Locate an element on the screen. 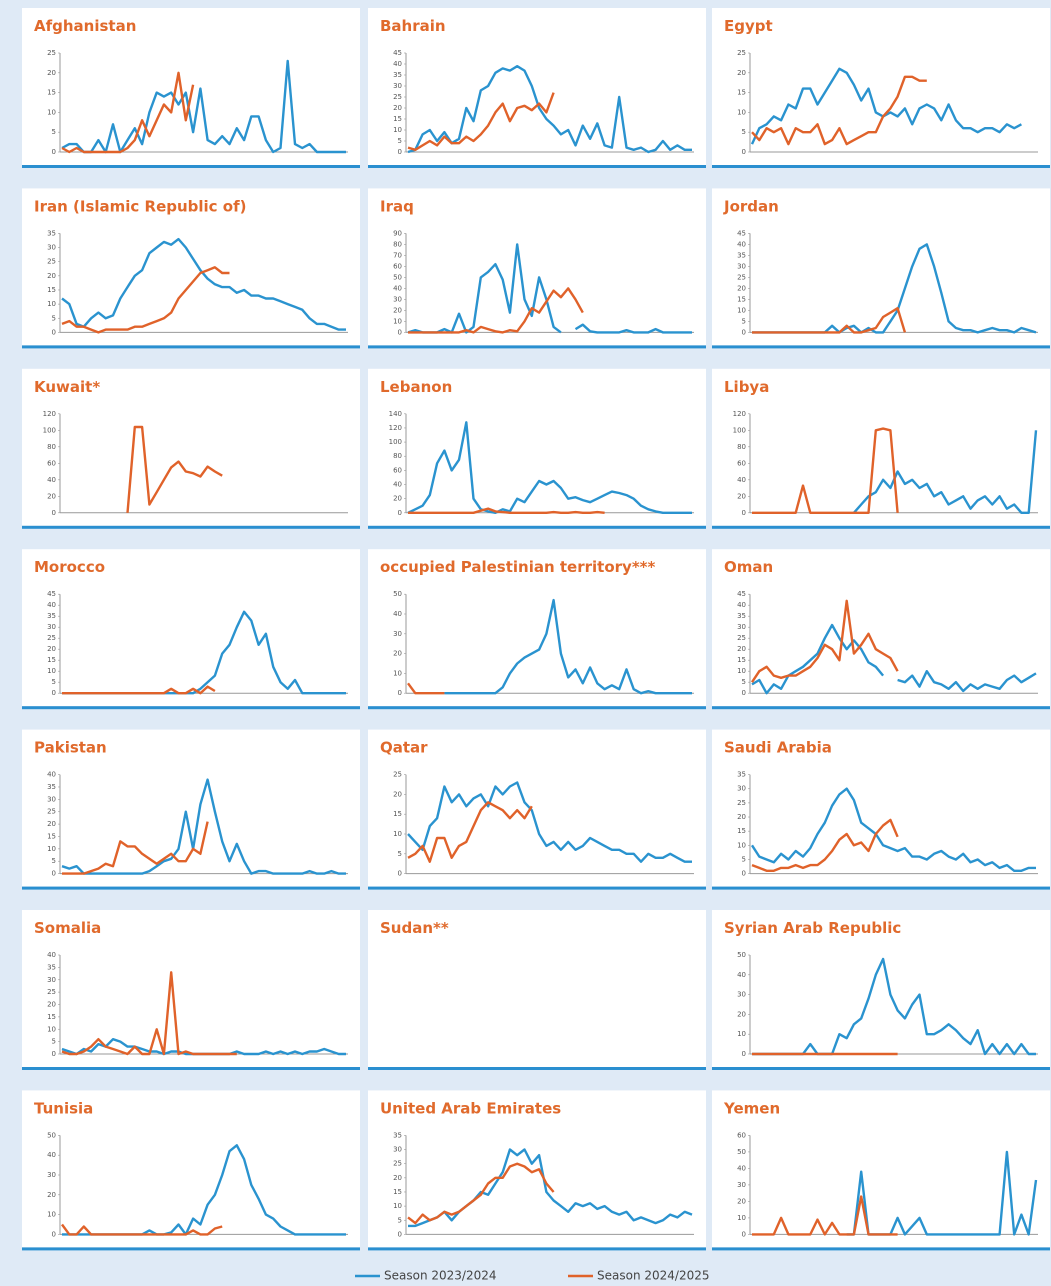 The height and width of the screenshot is (1286, 1051). chart-title: Tunisia is located at coordinates (63, 1108).